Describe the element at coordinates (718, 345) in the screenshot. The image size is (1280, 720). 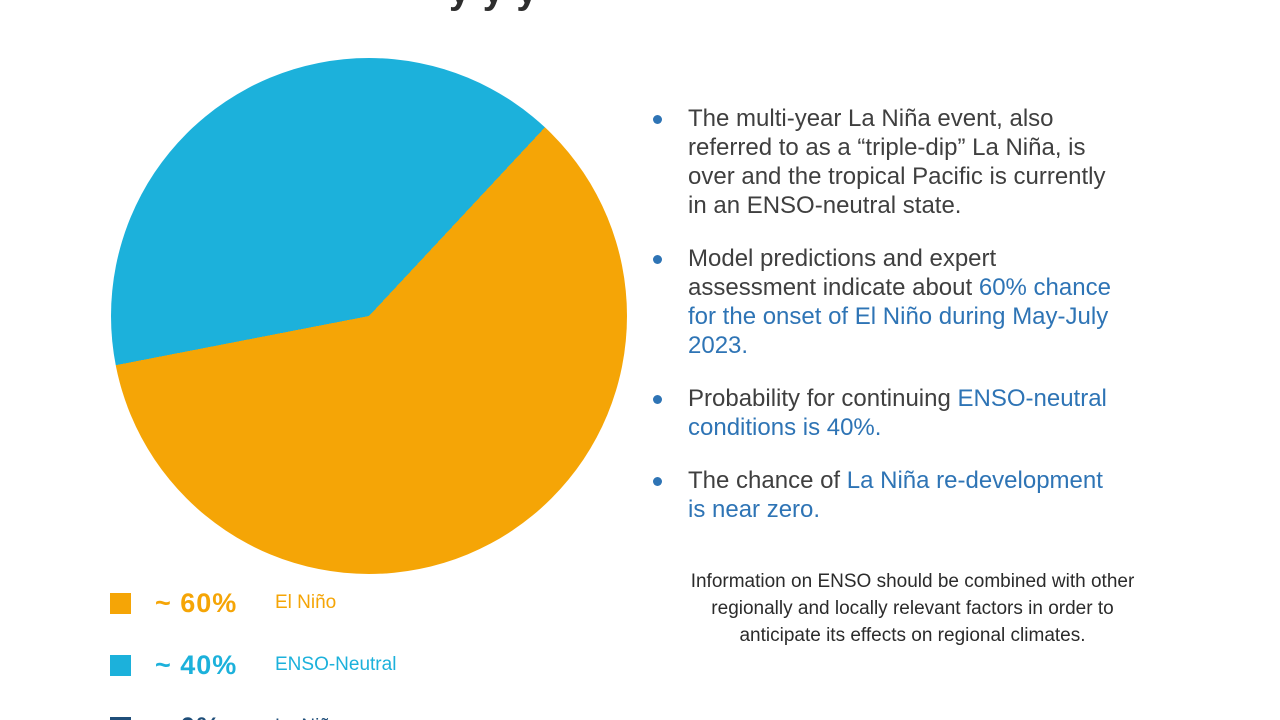
I see `text-segment: 2023.` at that location.